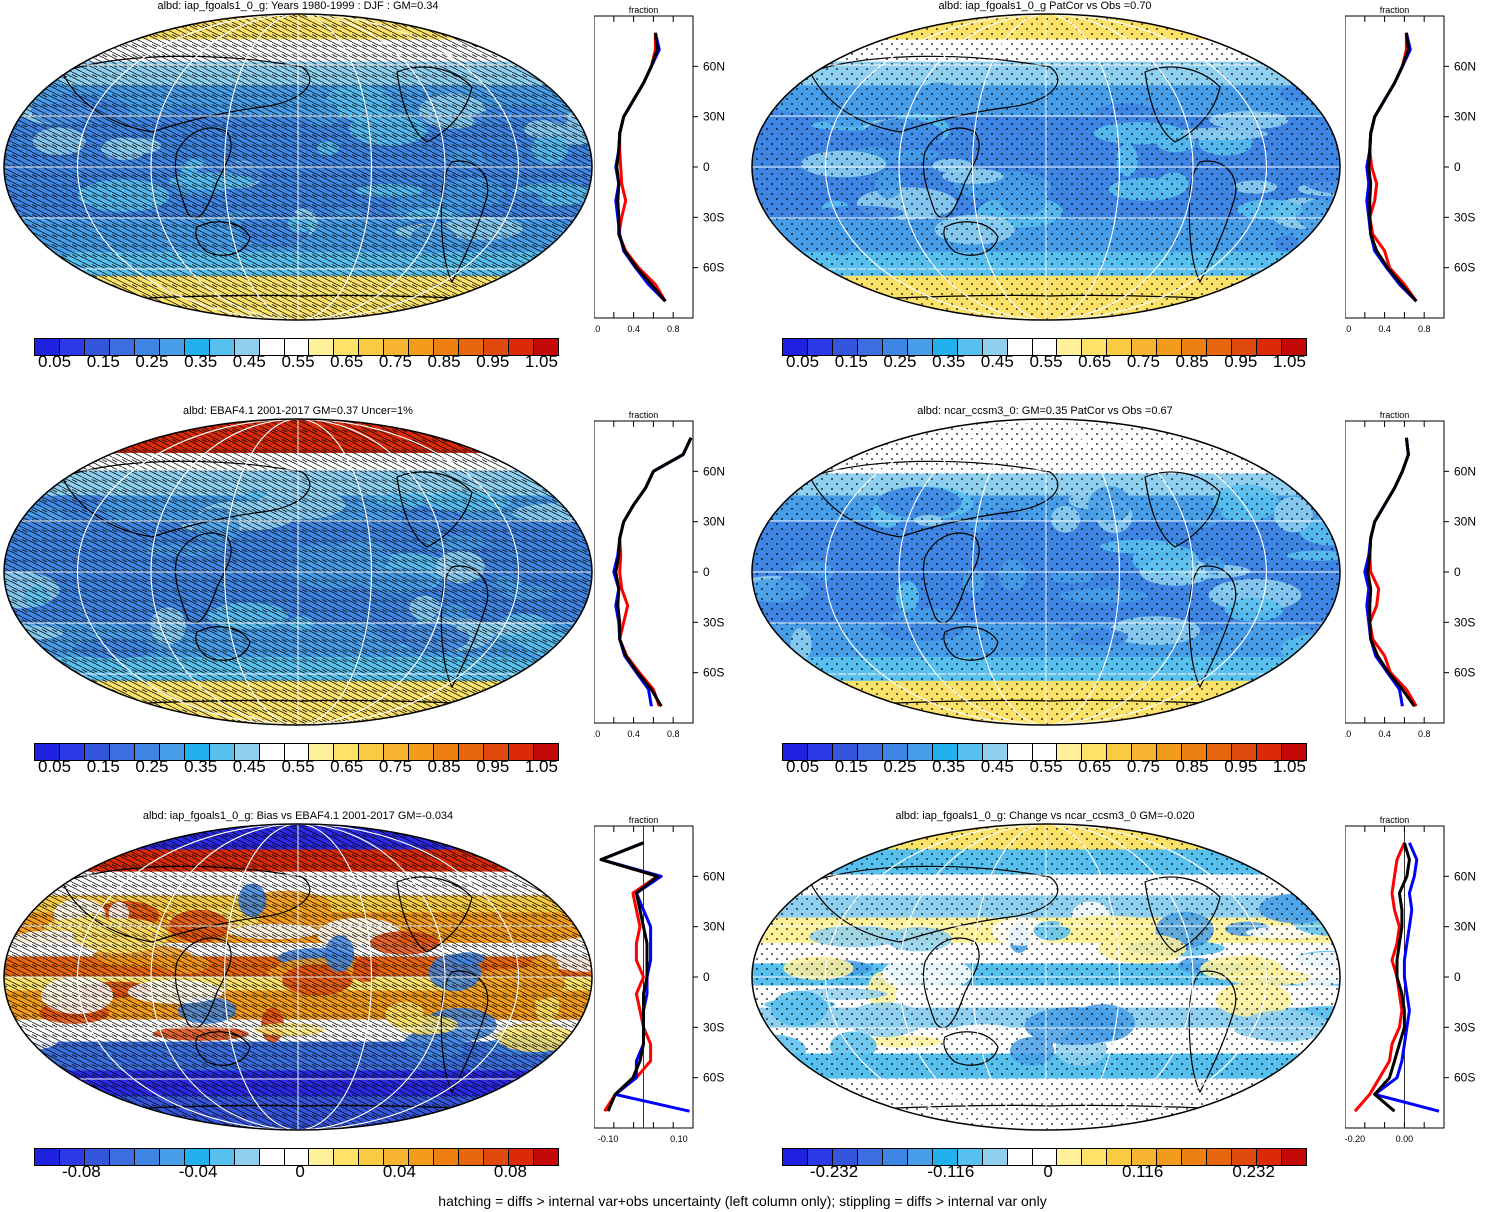 This screenshot has height=1212, width=1485. I want to click on colorbar-tick-label: 0.85, so click(1192, 766).